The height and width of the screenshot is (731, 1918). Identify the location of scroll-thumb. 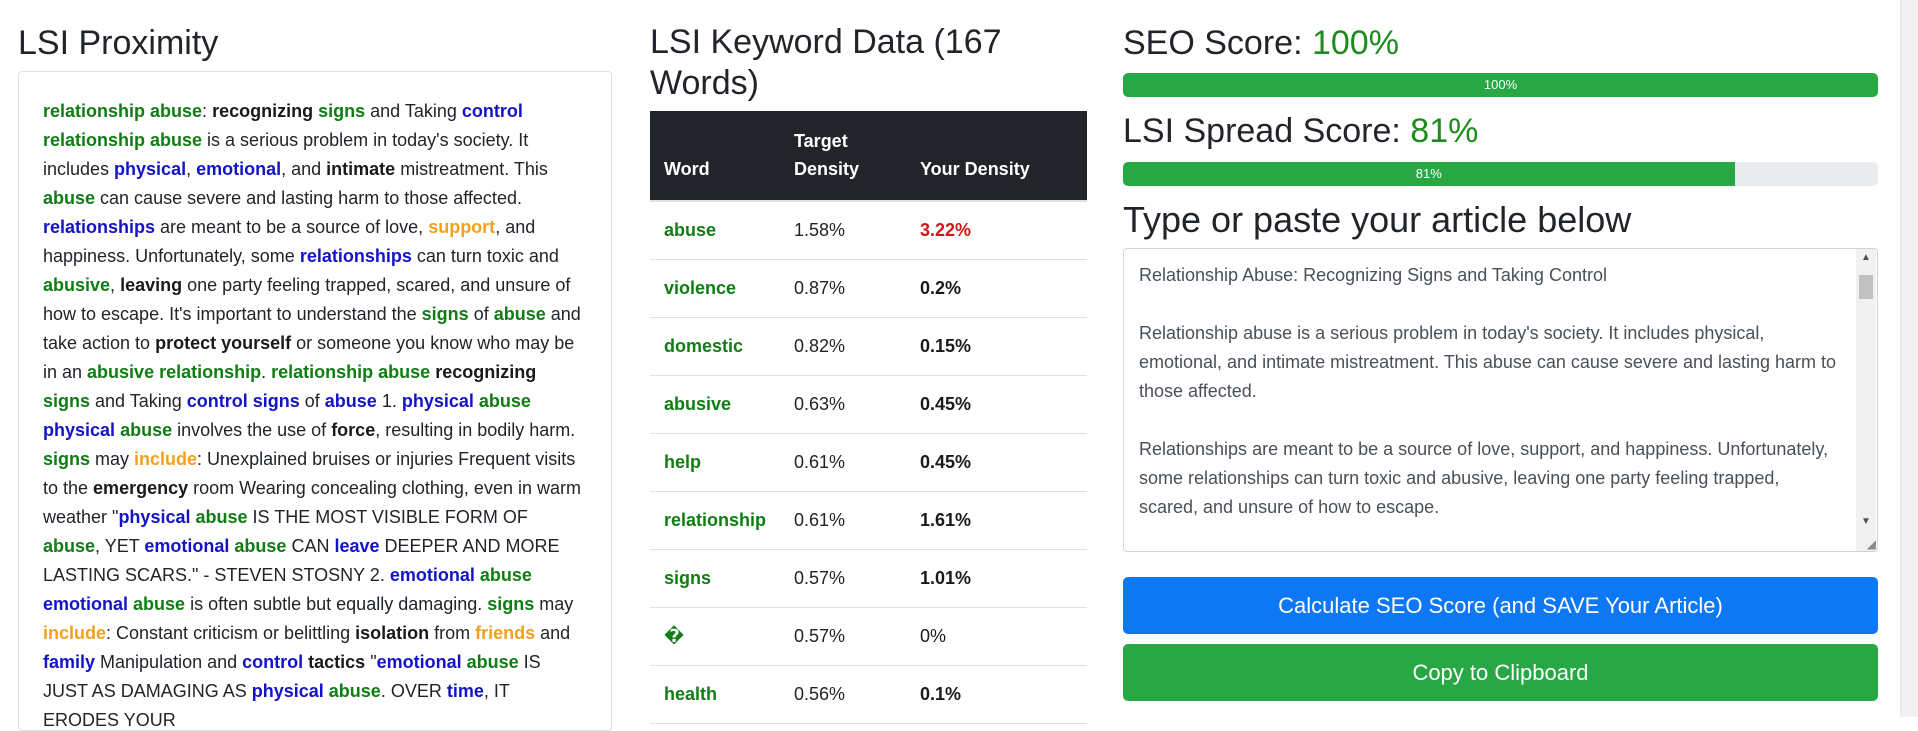
(1866, 287).